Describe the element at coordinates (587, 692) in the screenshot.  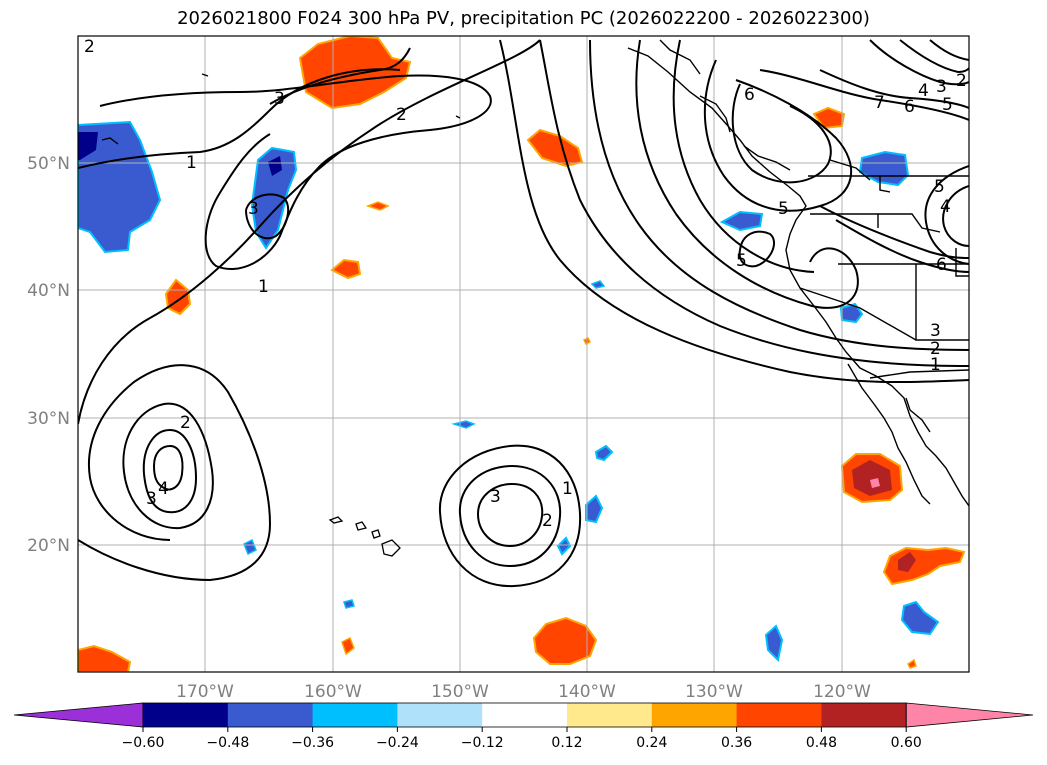
I see `lon-label-140w: 140°W` at that location.